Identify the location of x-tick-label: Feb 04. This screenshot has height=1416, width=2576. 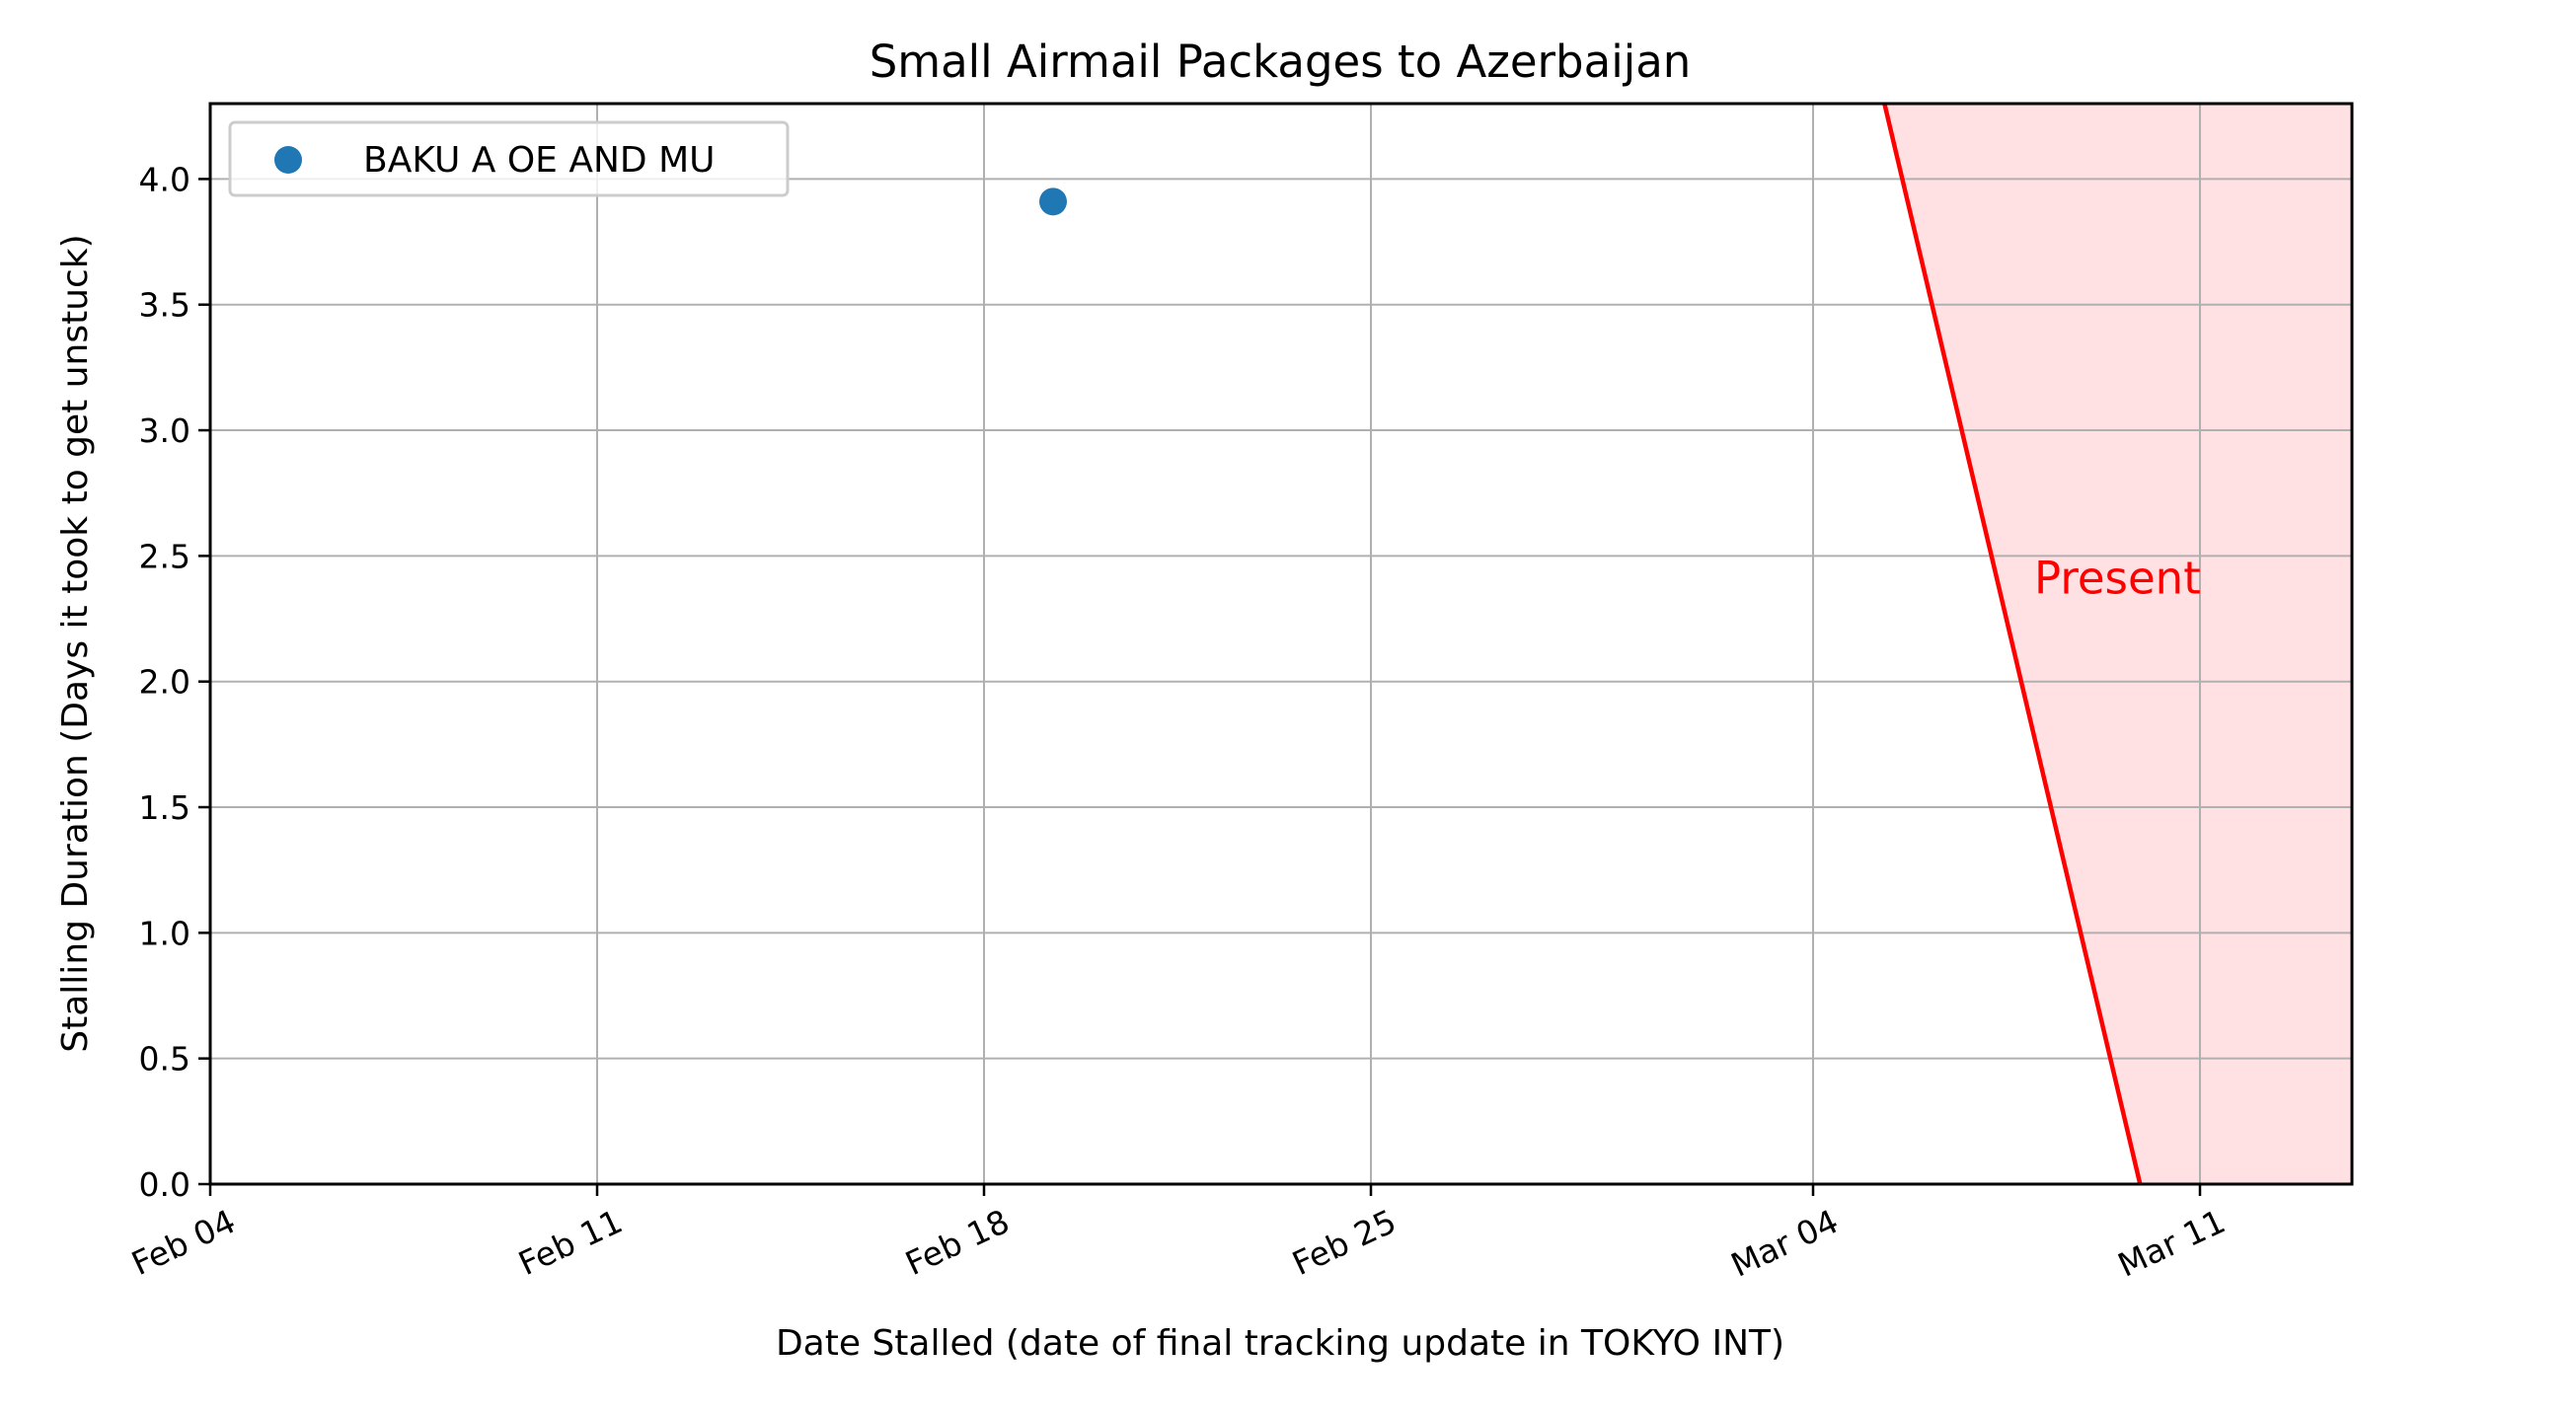
(183, 1242).